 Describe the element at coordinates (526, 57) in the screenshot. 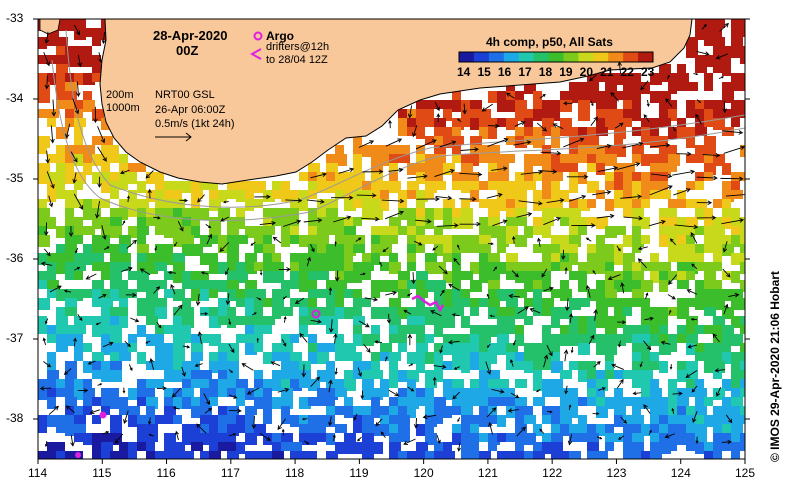

I see `colorbar-swatch` at that location.